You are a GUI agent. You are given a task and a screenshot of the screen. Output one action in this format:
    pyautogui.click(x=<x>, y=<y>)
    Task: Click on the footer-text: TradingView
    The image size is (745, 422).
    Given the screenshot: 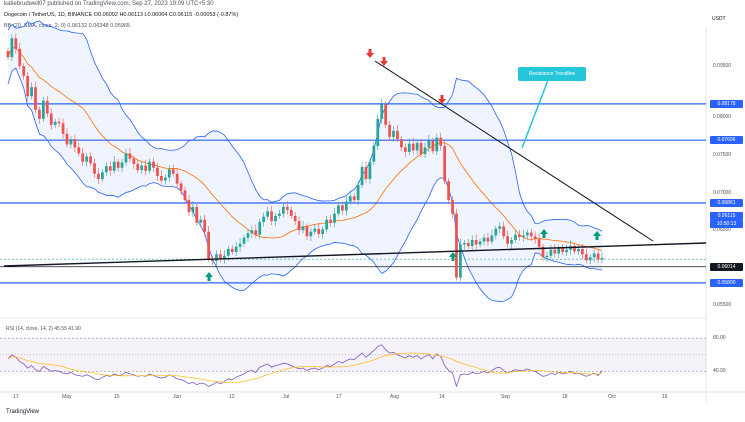 What is the action you would take?
    pyautogui.click(x=23, y=412)
    